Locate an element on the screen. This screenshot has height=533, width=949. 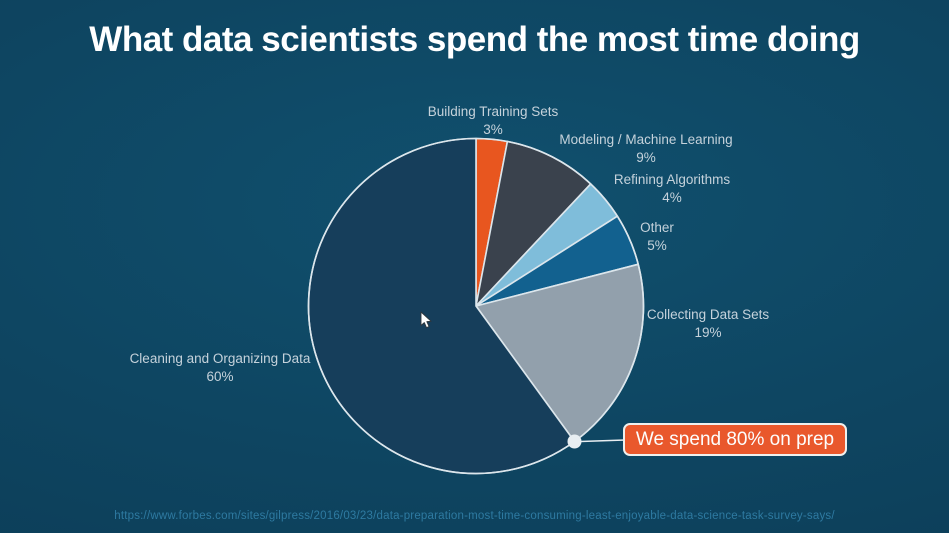
slice-label-pct: 4% is located at coordinates (672, 197).